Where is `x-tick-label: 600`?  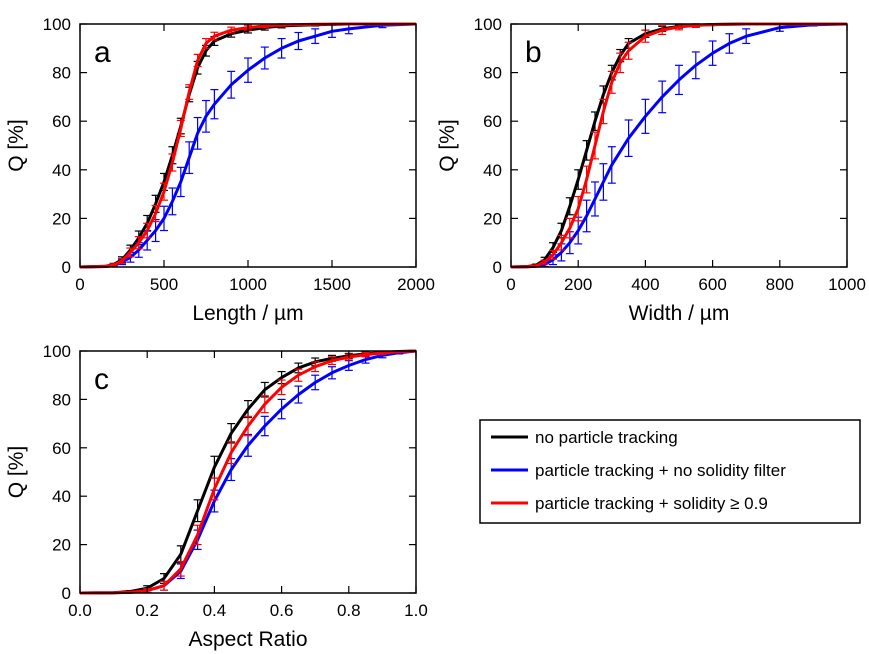 x-tick-label: 600 is located at coordinates (712, 284).